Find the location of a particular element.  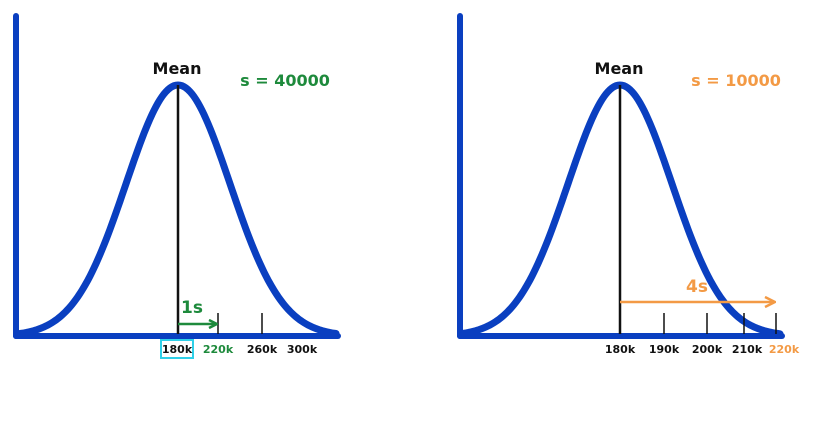

left-tick-label-180k: 180k is located at coordinates (177, 349).